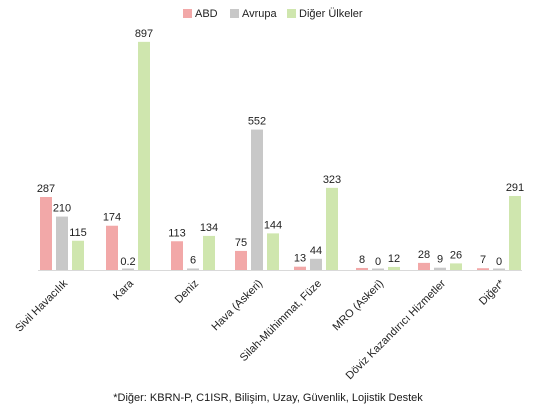  I want to click on x-tick-label: Sivil Havacılık, so click(41, 305).